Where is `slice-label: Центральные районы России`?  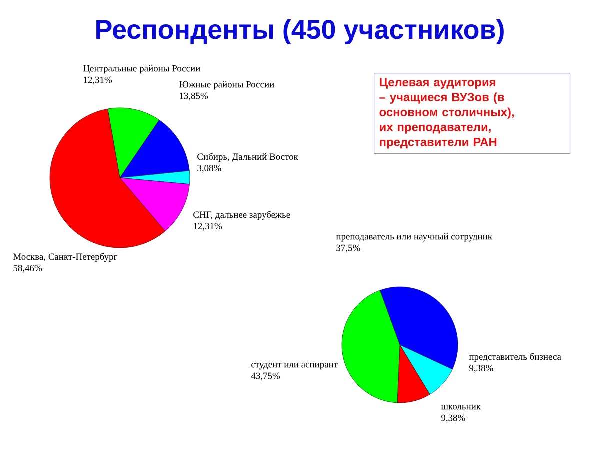
slice-label: Центральные районы России is located at coordinates (141, 69).